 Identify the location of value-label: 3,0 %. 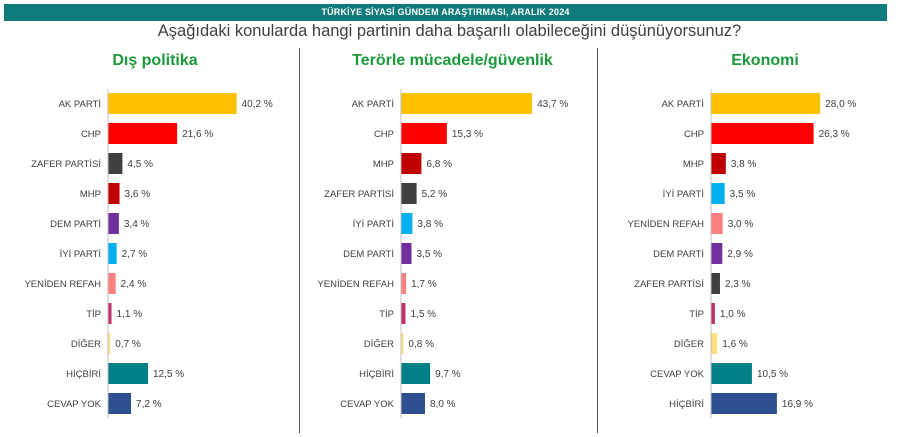
(741, 224).